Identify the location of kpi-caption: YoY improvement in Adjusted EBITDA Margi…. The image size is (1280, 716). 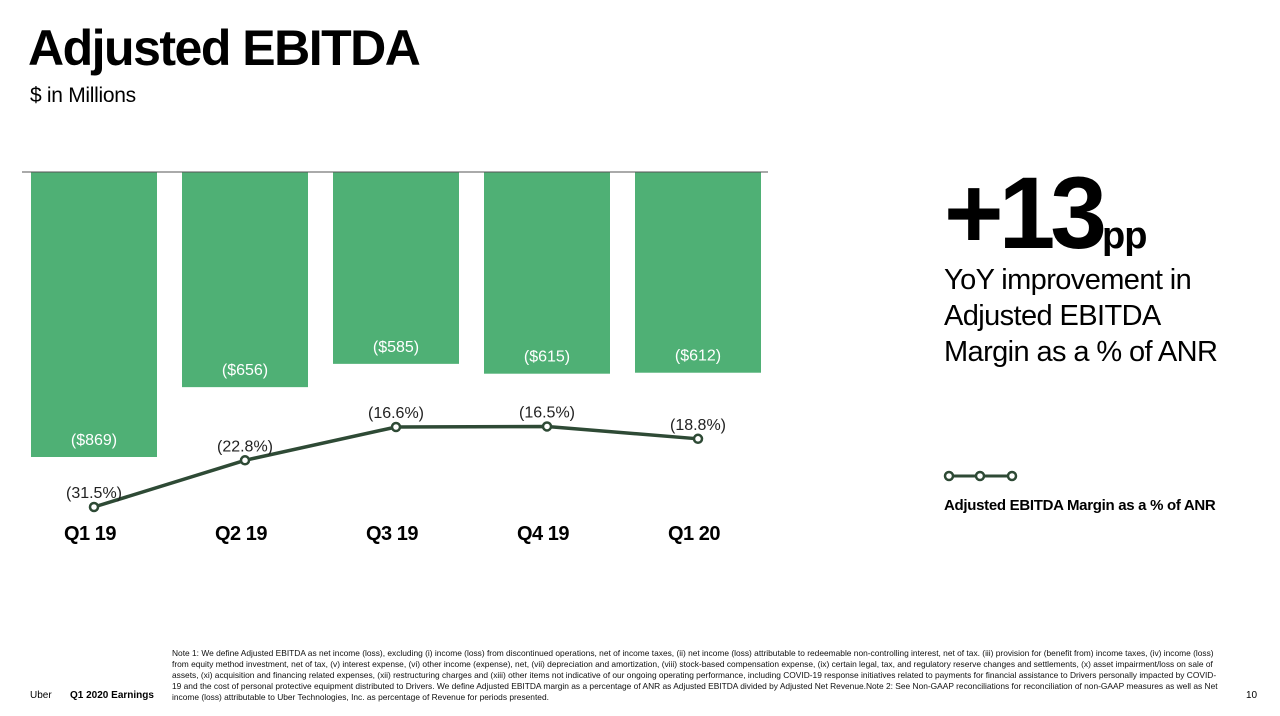
(1081, 316).